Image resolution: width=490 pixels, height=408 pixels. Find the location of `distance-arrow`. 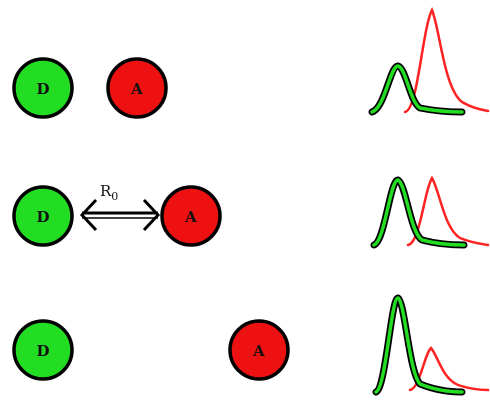

distance-arrow is located at coordinates (120, 215).